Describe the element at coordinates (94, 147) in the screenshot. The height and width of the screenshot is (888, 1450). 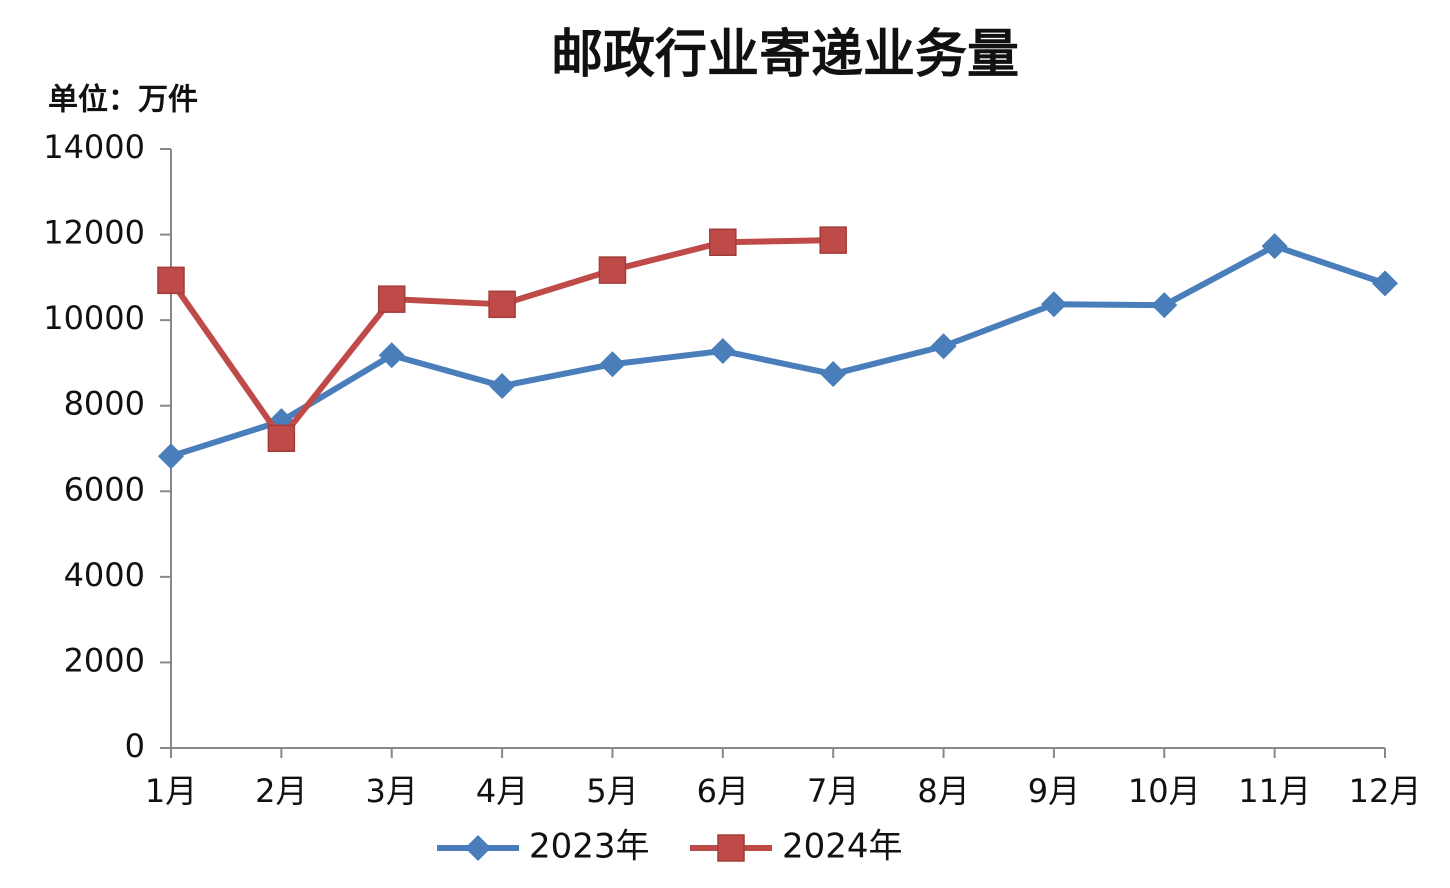
I see `y-tick-label: 14000` at that location.